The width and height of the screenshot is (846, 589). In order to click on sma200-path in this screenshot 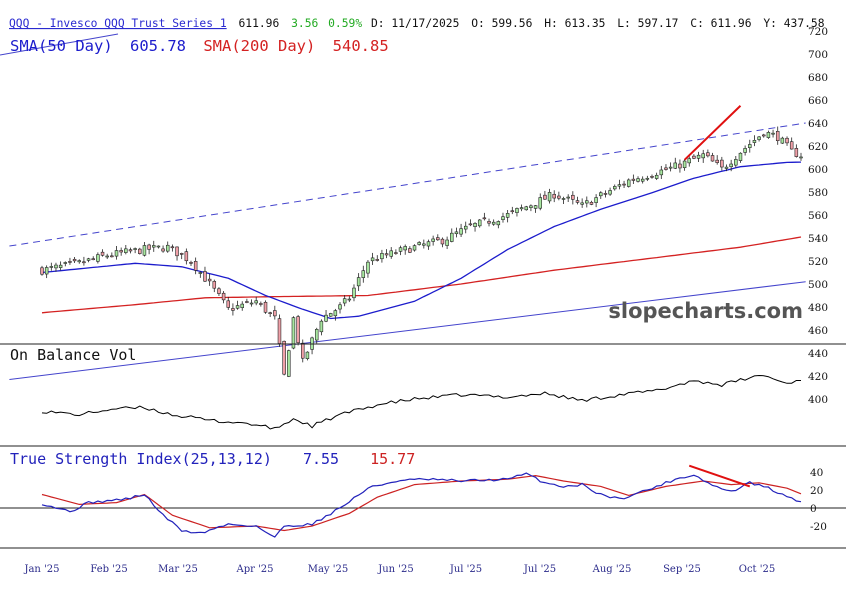, I will do `click(421, 275)`.